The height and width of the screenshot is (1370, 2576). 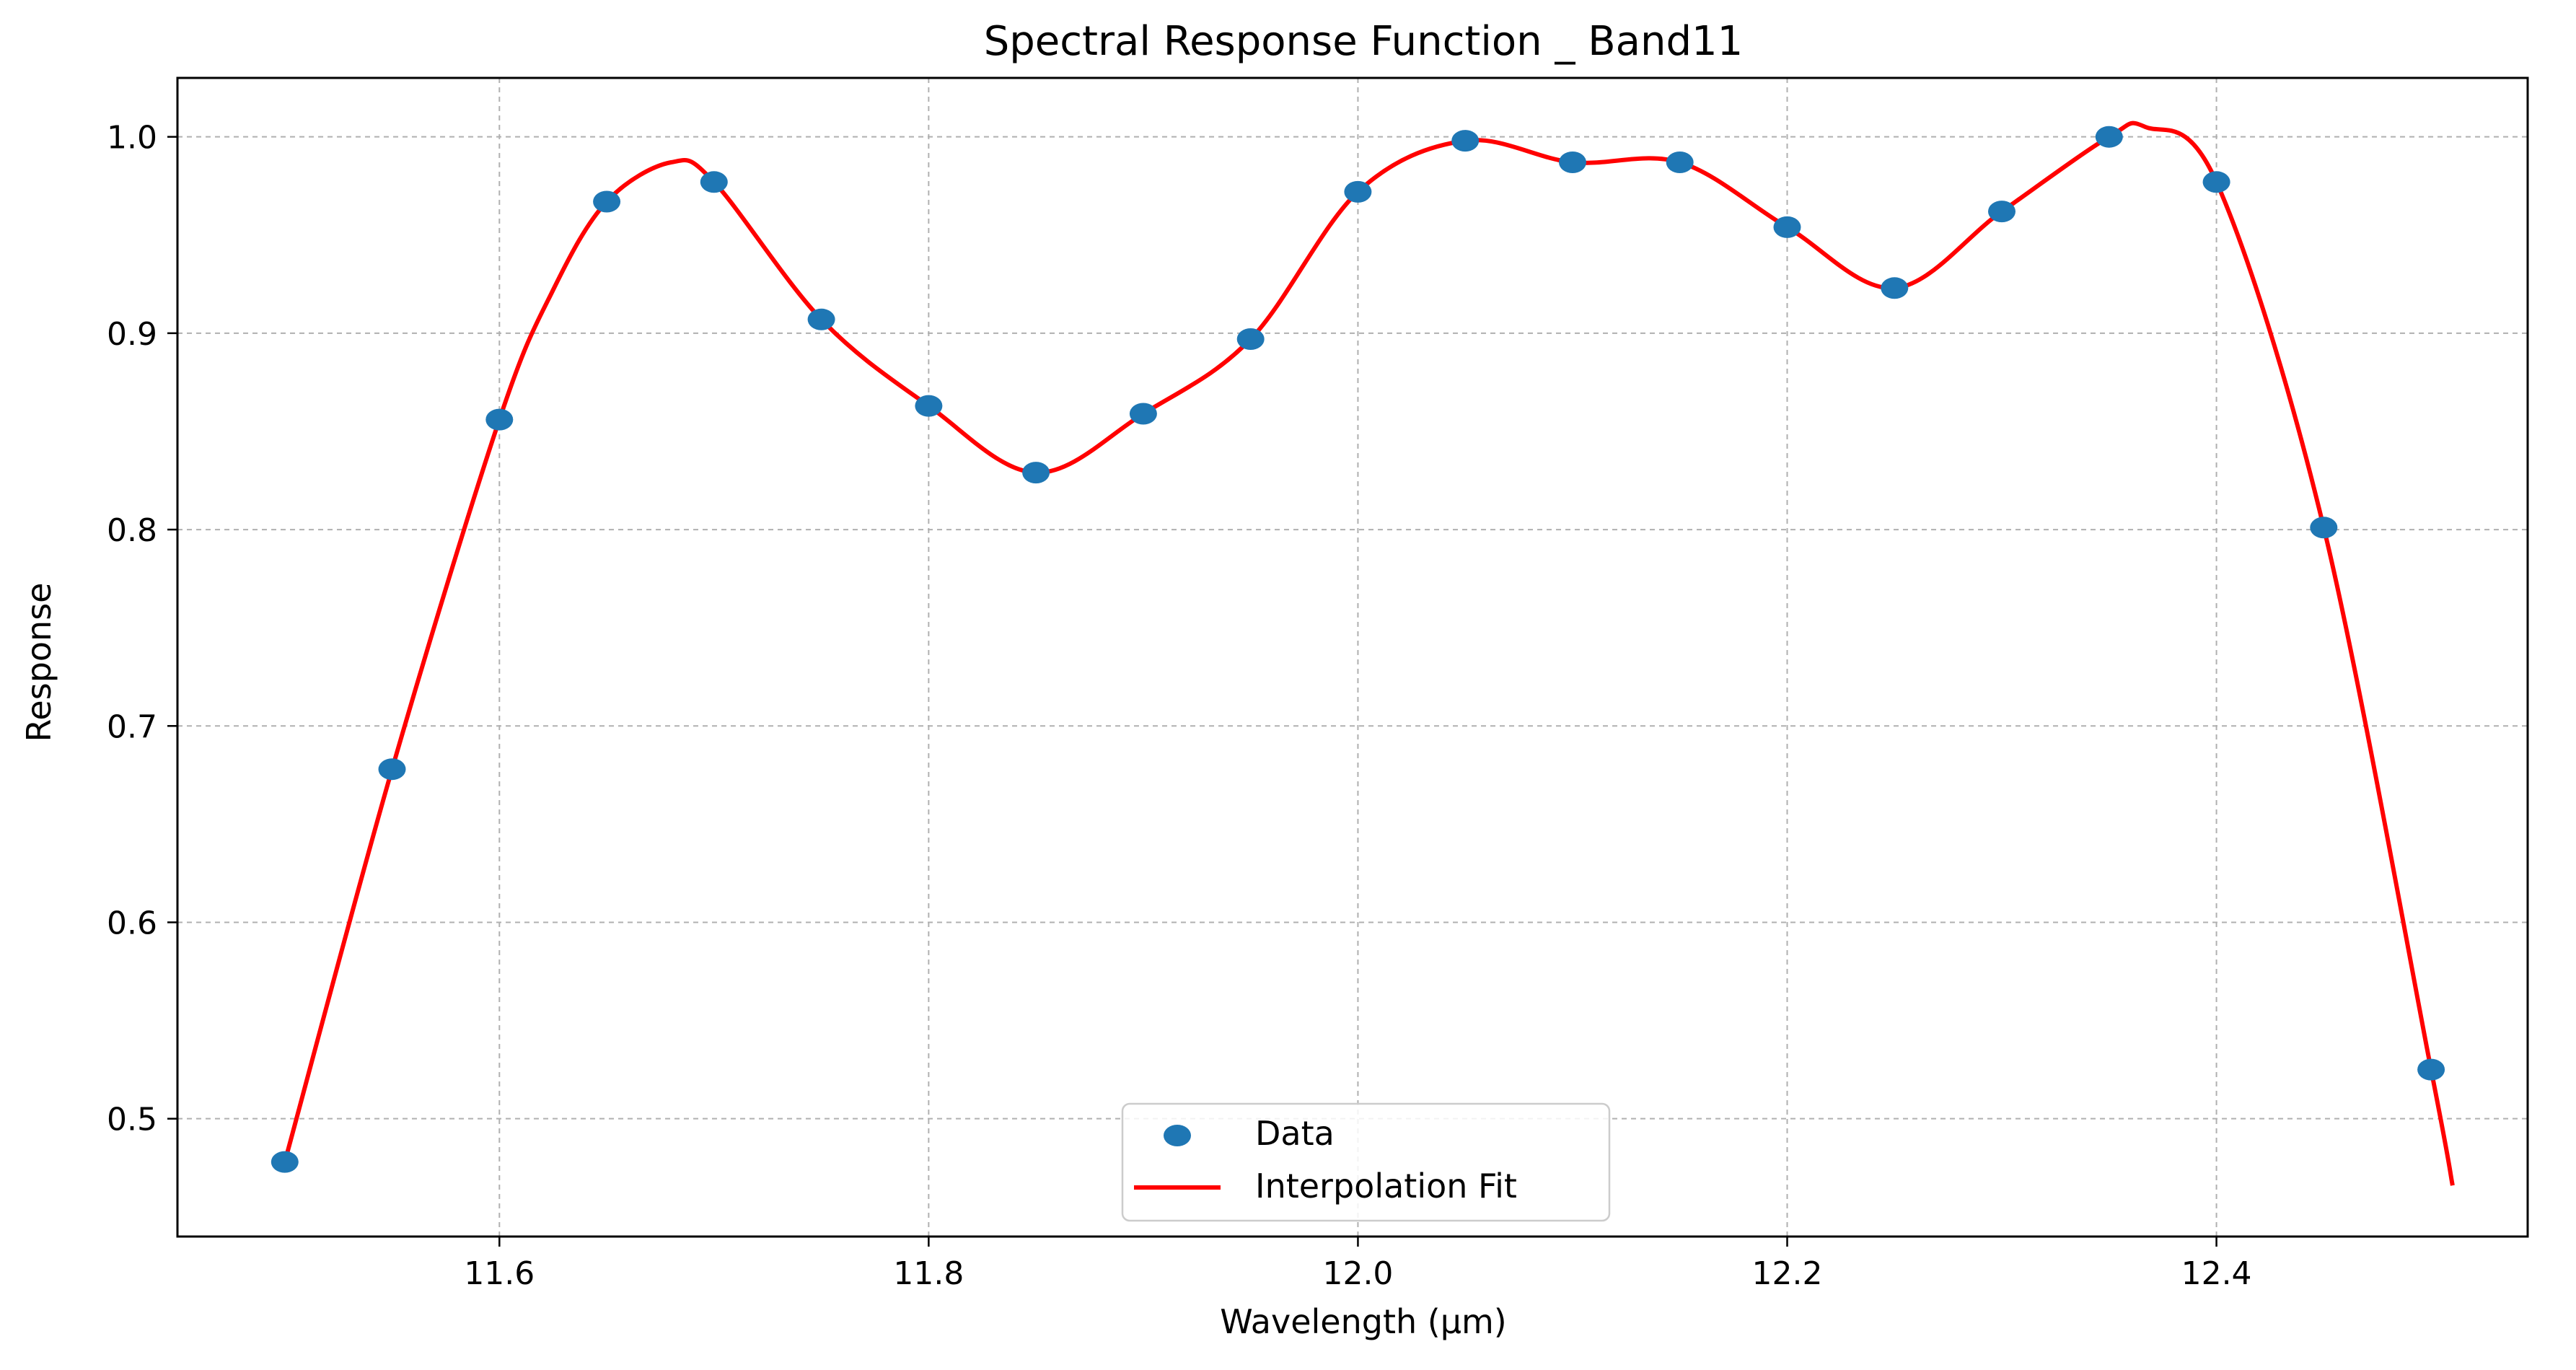 What do you see at coordinates (1177, 1135) in the screenshot?
I see `legend-marker-data` at bounding box center [1177, 1135].